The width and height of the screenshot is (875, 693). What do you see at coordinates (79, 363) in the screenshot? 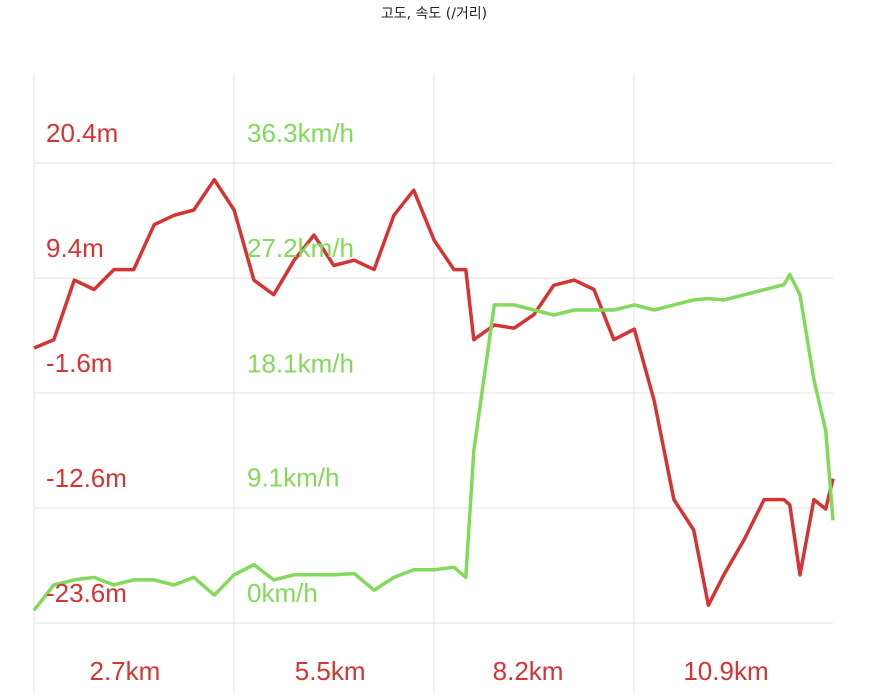
I see `y-tick-label: -1.6m` at bounding box center [79, 363].